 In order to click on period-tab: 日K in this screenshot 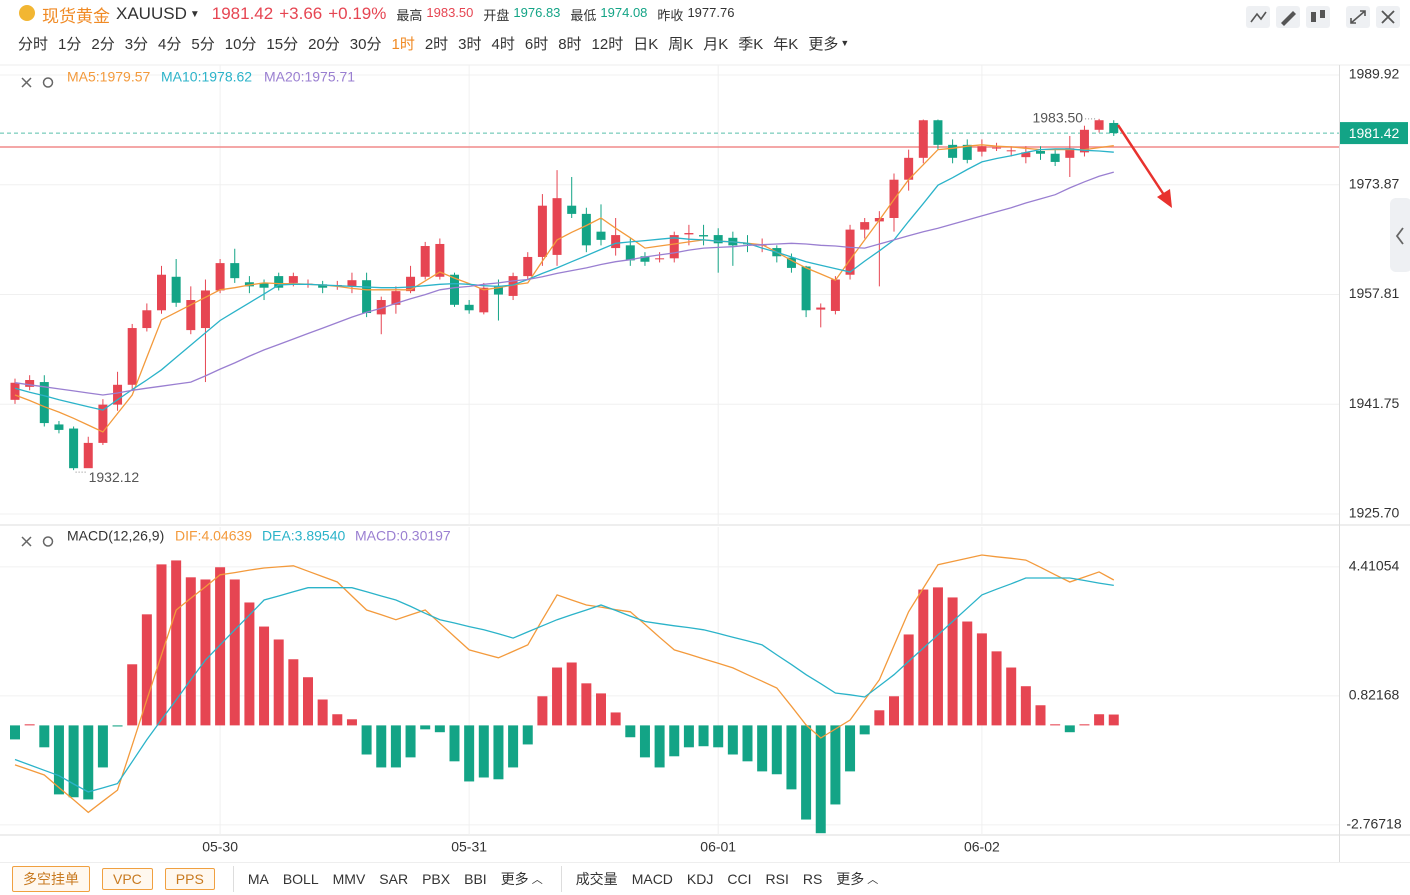, I will do `click(646, 44)`.